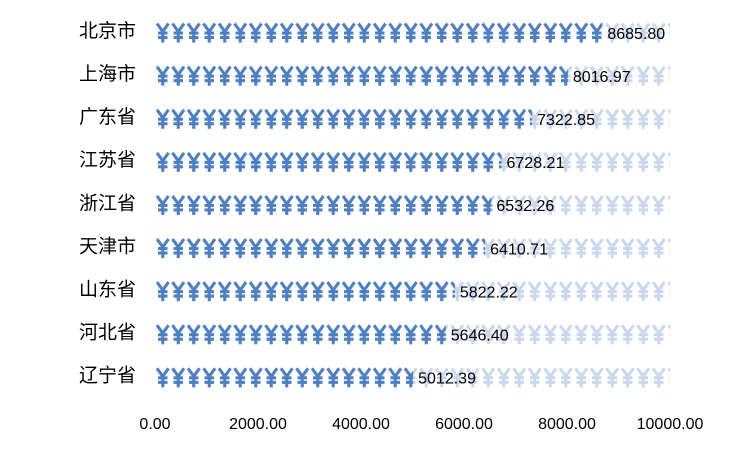 The height and width of the screenshot is (452, 750). What do you see at coordinates (107, 74) in the screenshot?
I see `y-tick-label: 上海市` at bounding box center [107, 74].